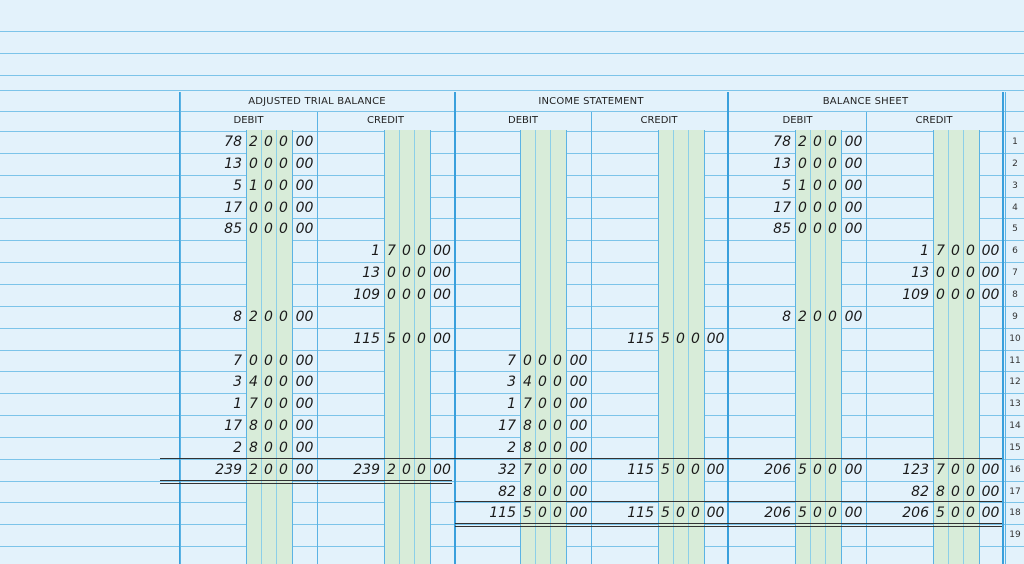 This screenshot has height=564, width=1024. I want to click on row-number: 6, so click(1015, 251).